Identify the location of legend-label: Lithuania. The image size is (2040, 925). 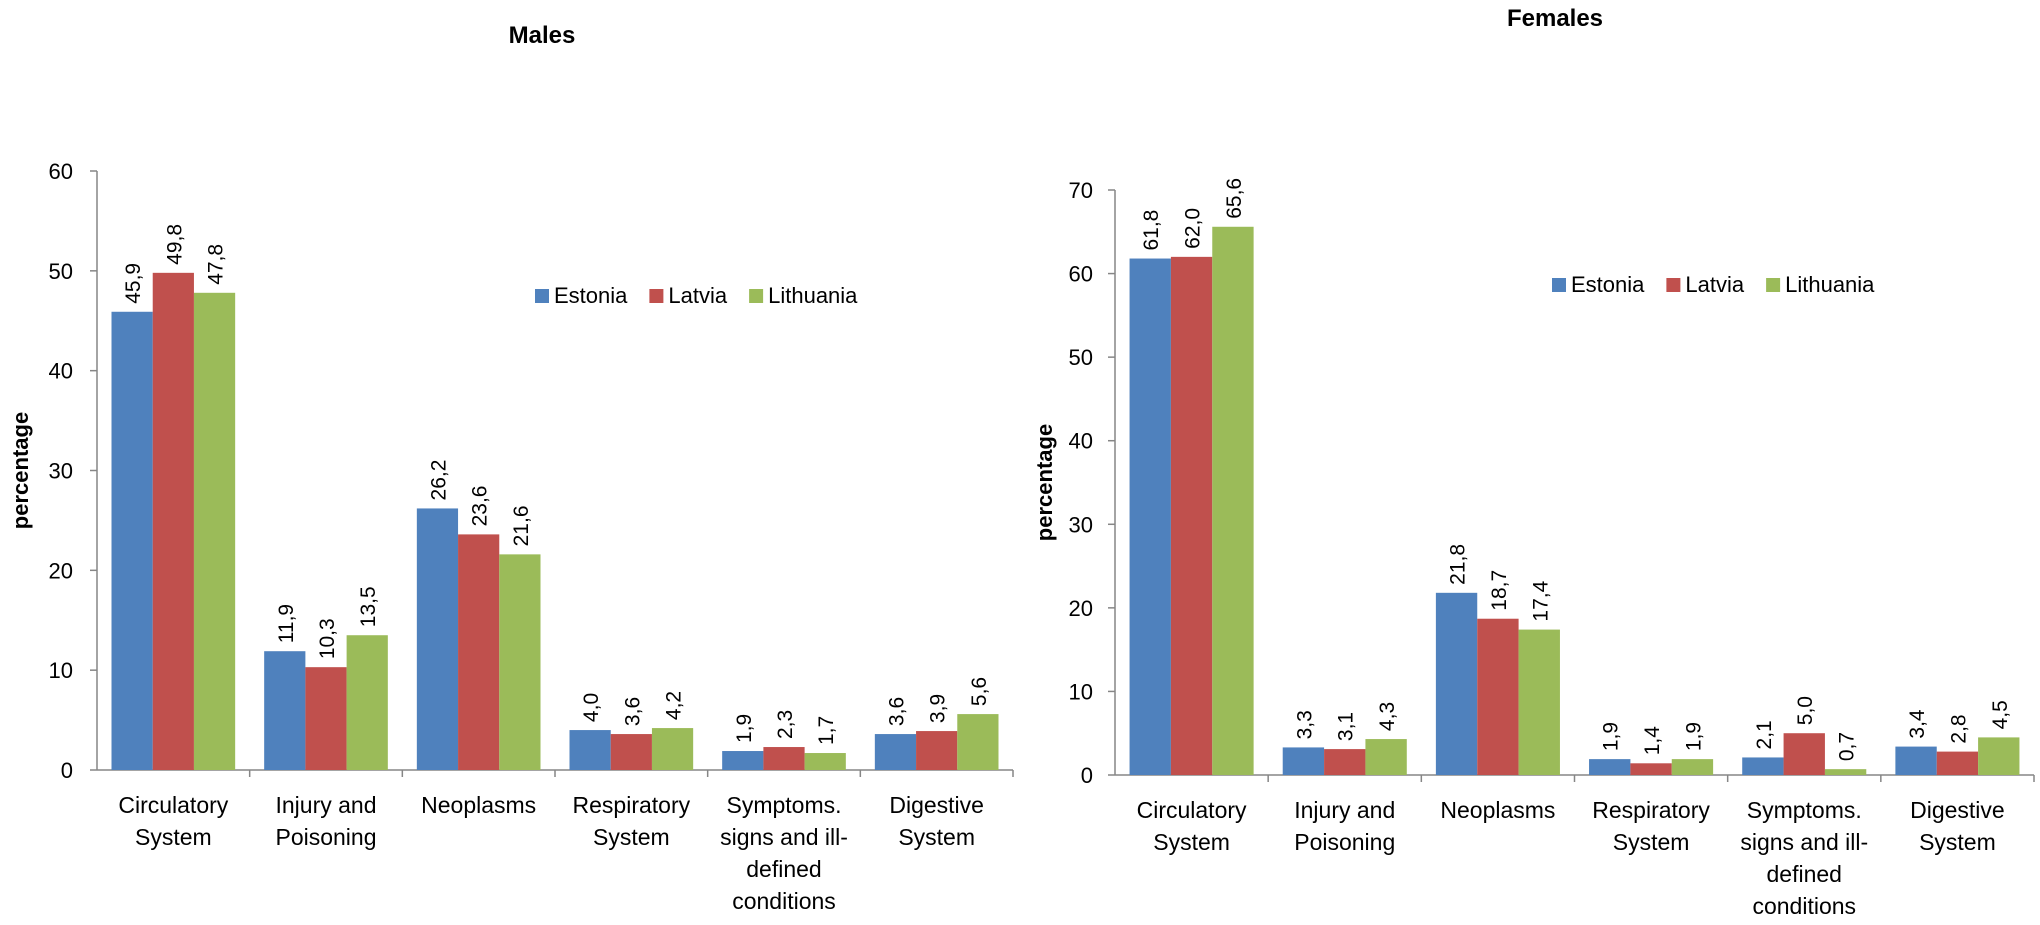
(813, 295).